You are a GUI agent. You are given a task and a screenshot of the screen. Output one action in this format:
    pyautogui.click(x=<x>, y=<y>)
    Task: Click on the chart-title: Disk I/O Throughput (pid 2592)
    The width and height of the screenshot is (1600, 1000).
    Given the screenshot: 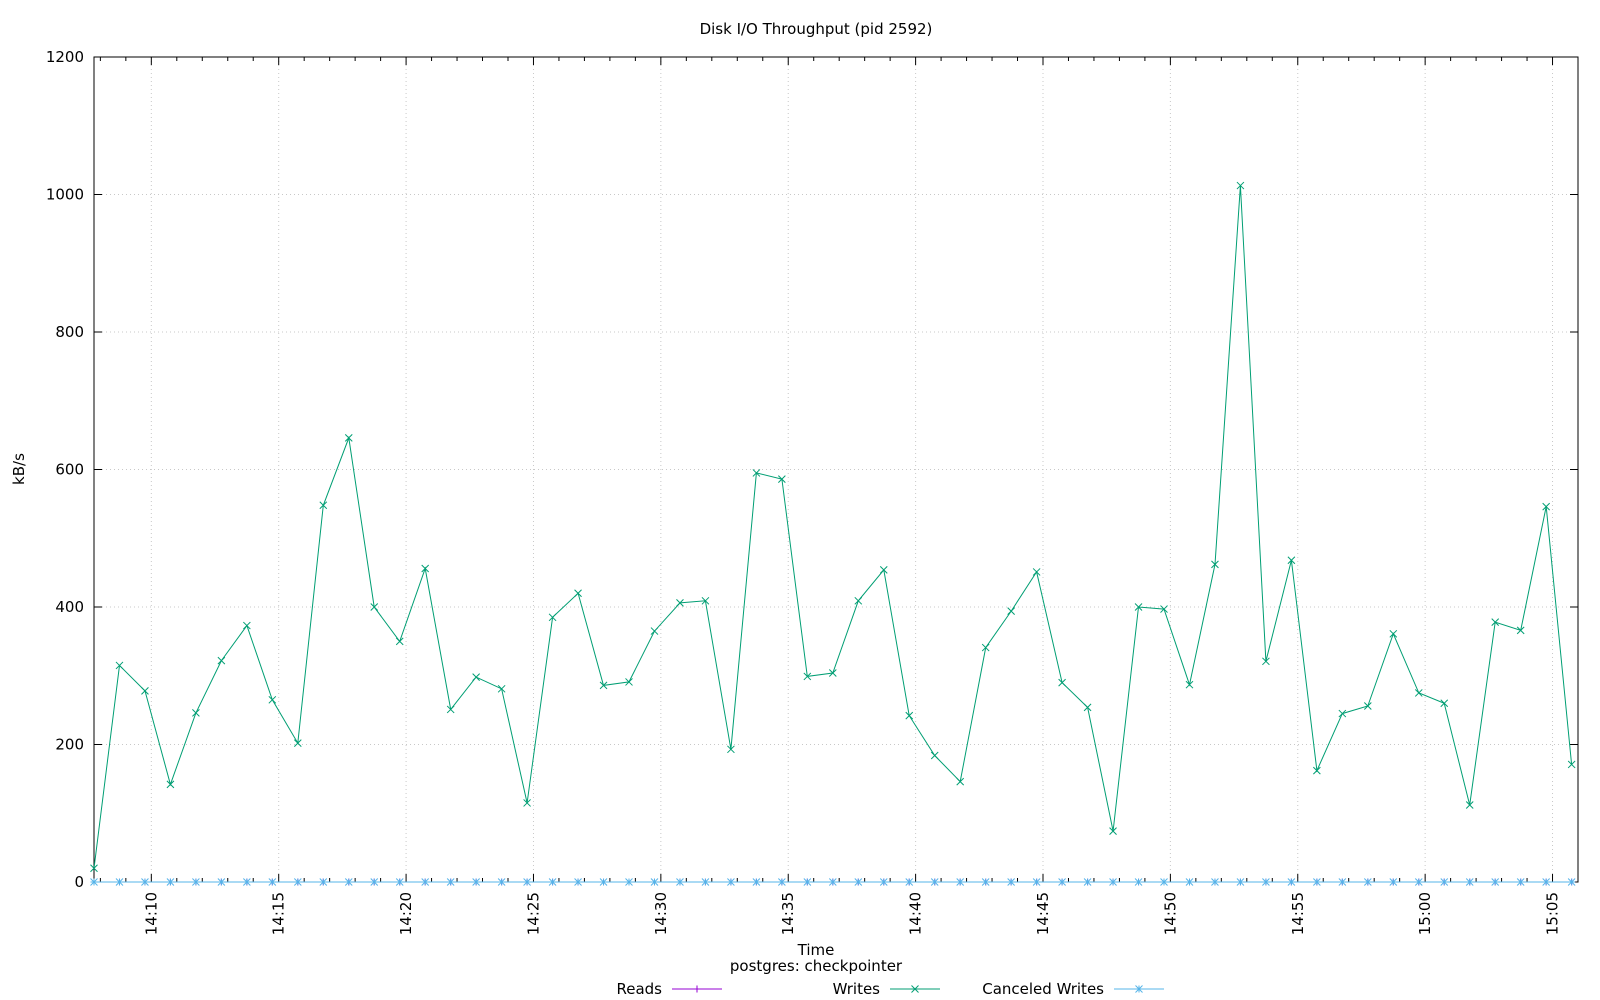 What is the action you would take?
    pyautogui.click(x=816, y=29)
    